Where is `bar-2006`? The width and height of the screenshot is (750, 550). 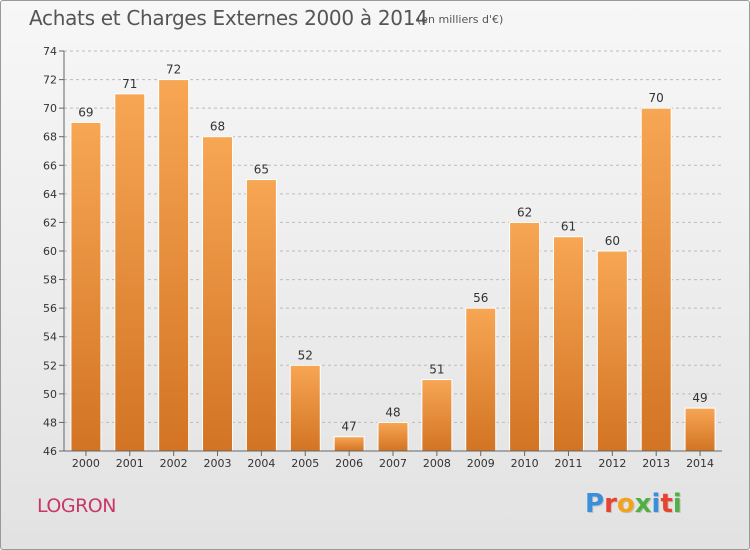
bar-2006 is located at coordinates (349, 444).